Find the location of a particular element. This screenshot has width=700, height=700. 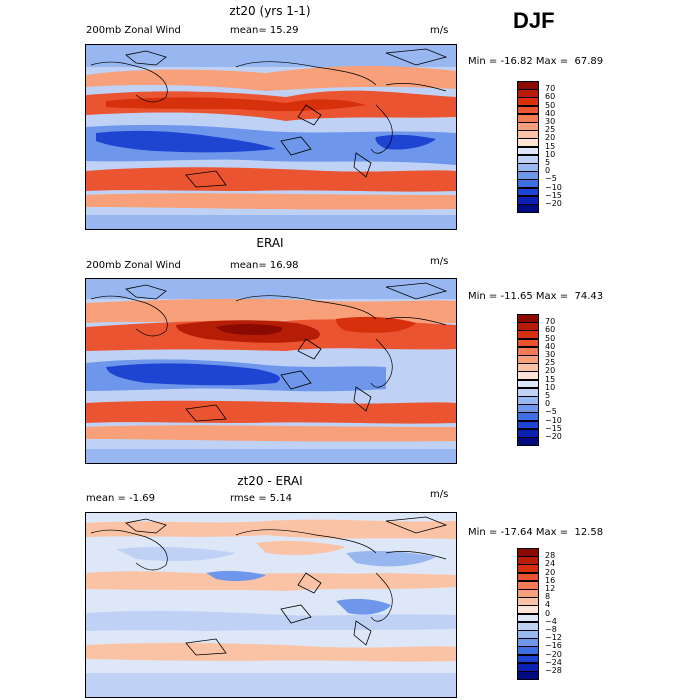

panel2-colorbar: 70 60 50 40 30 25 20 15 10 5 0 −5 −10 −15 −20 is located at coordinates (557, 386).